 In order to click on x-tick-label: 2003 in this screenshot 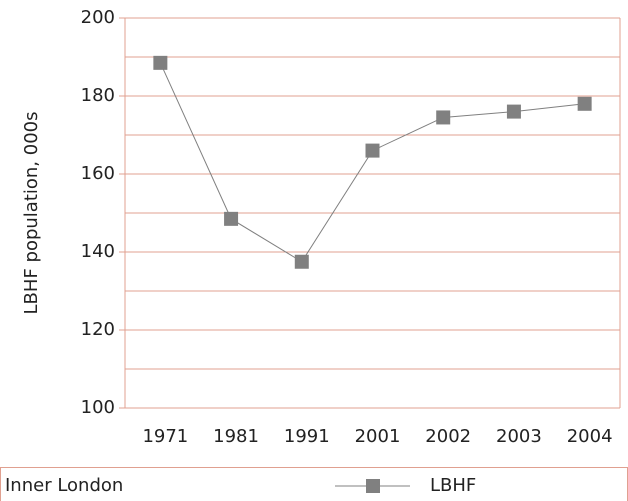, I will do `click(519, 436)`.